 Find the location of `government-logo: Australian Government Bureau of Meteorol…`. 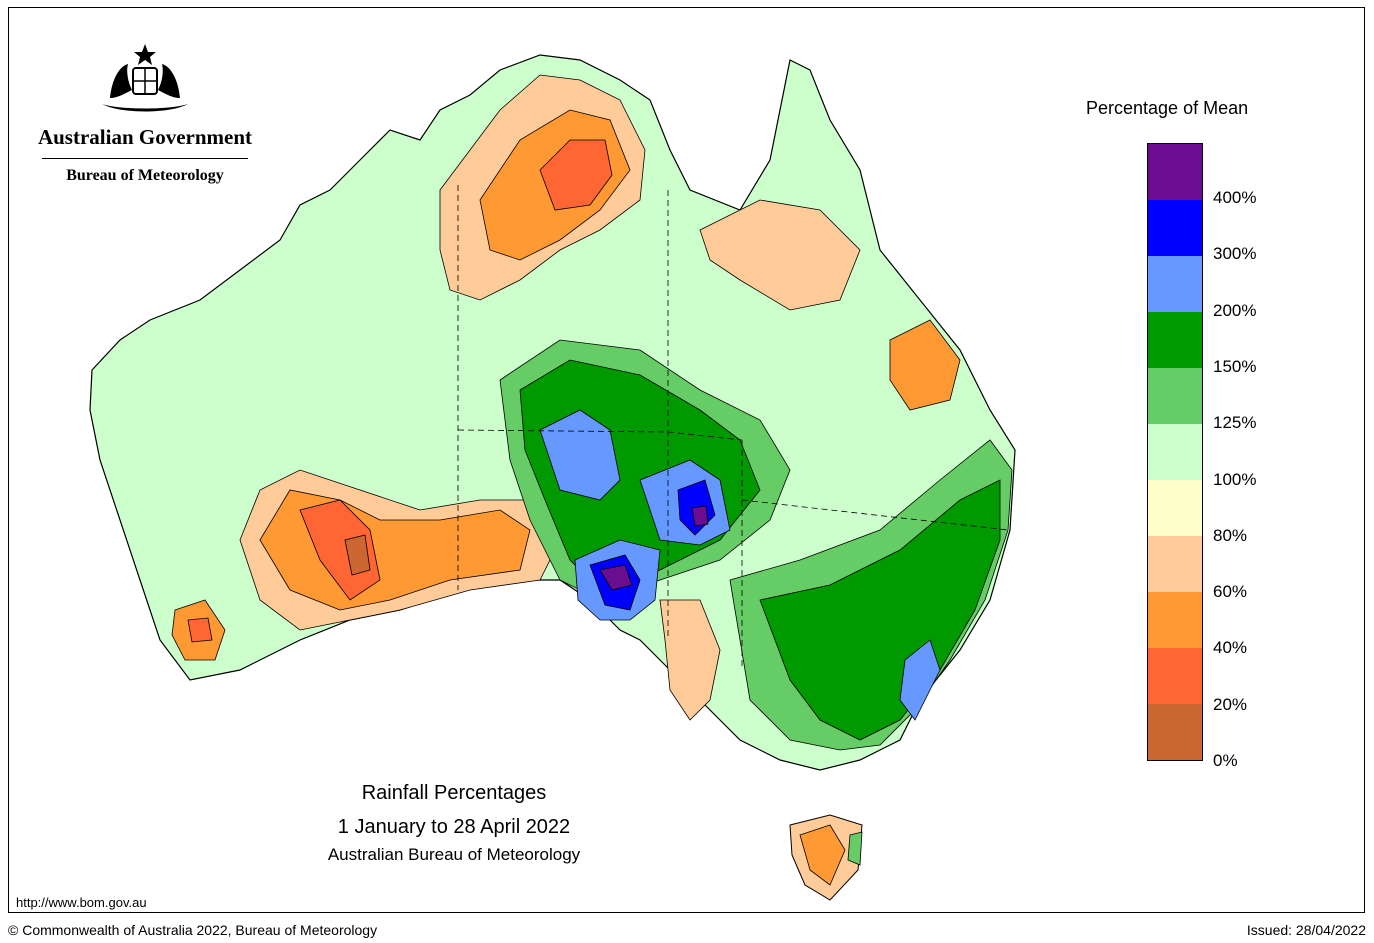

government-logo: Australian Government Bureau of Meteorol… is located at coordinates (145, 111).